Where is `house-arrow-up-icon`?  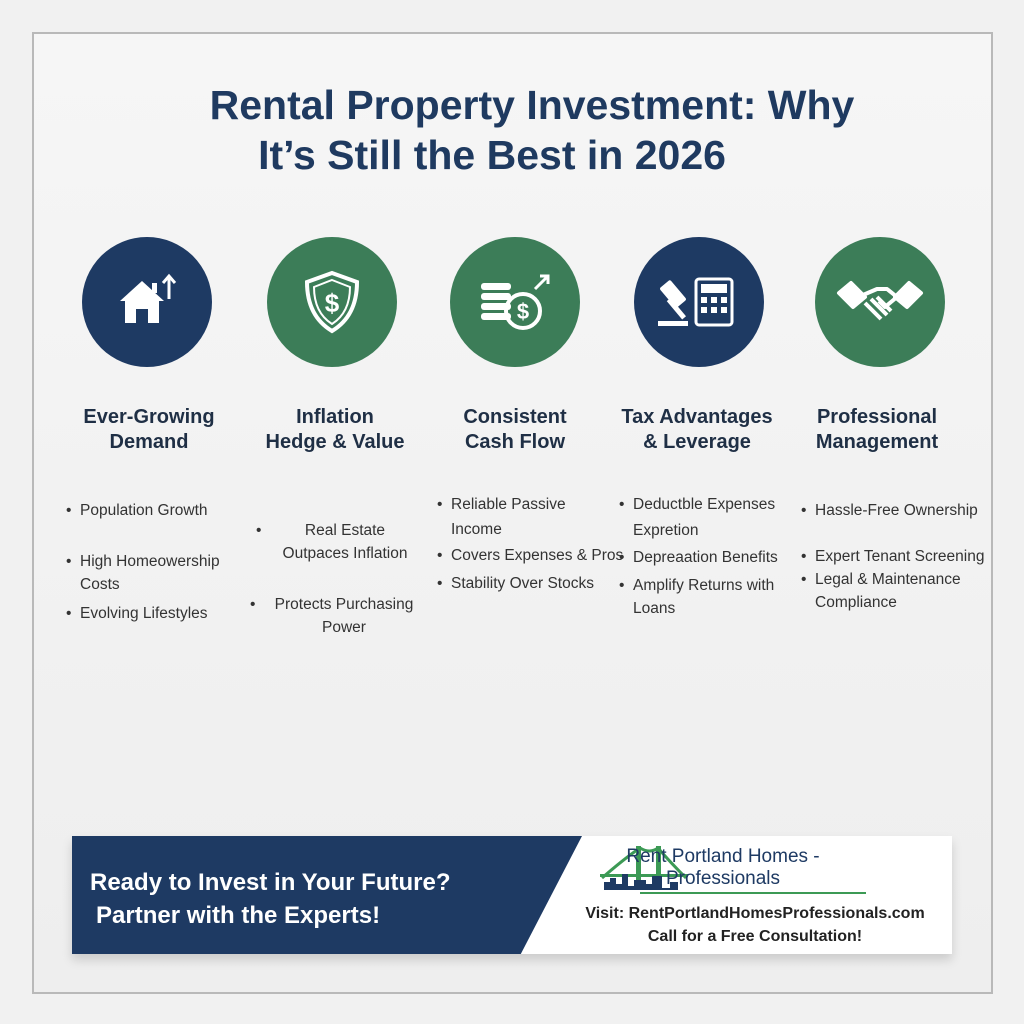
house-arrow-up-icon is located at coordinates (147, 302).